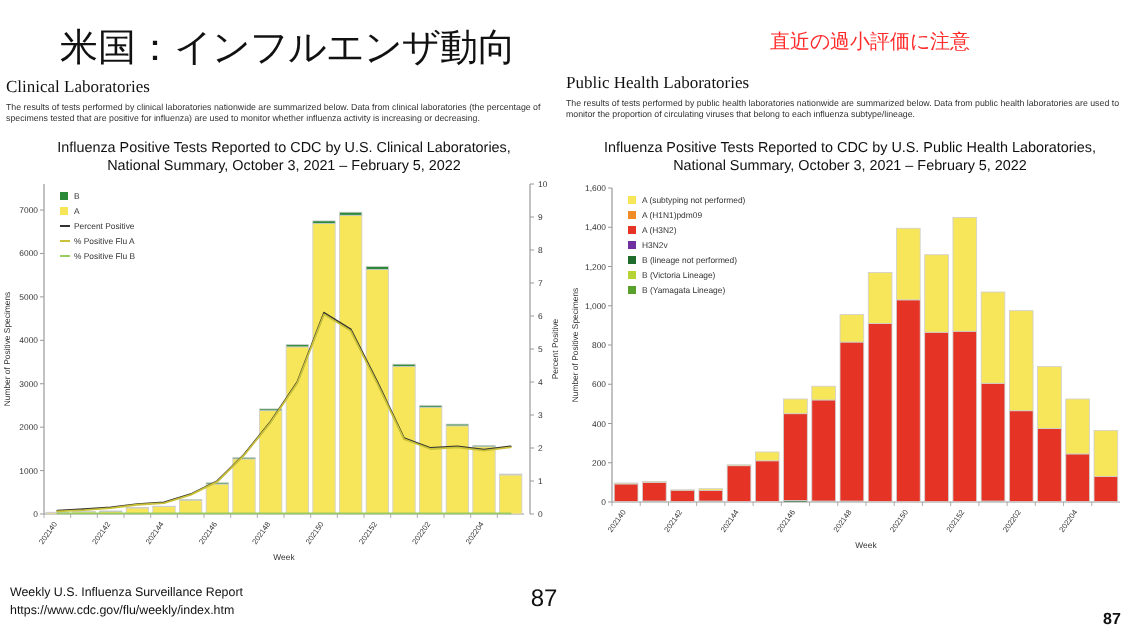  Describe the element at coordinates (870, 42) in the screenshot. I see `text: 直近の過小評価に注意` at that location.